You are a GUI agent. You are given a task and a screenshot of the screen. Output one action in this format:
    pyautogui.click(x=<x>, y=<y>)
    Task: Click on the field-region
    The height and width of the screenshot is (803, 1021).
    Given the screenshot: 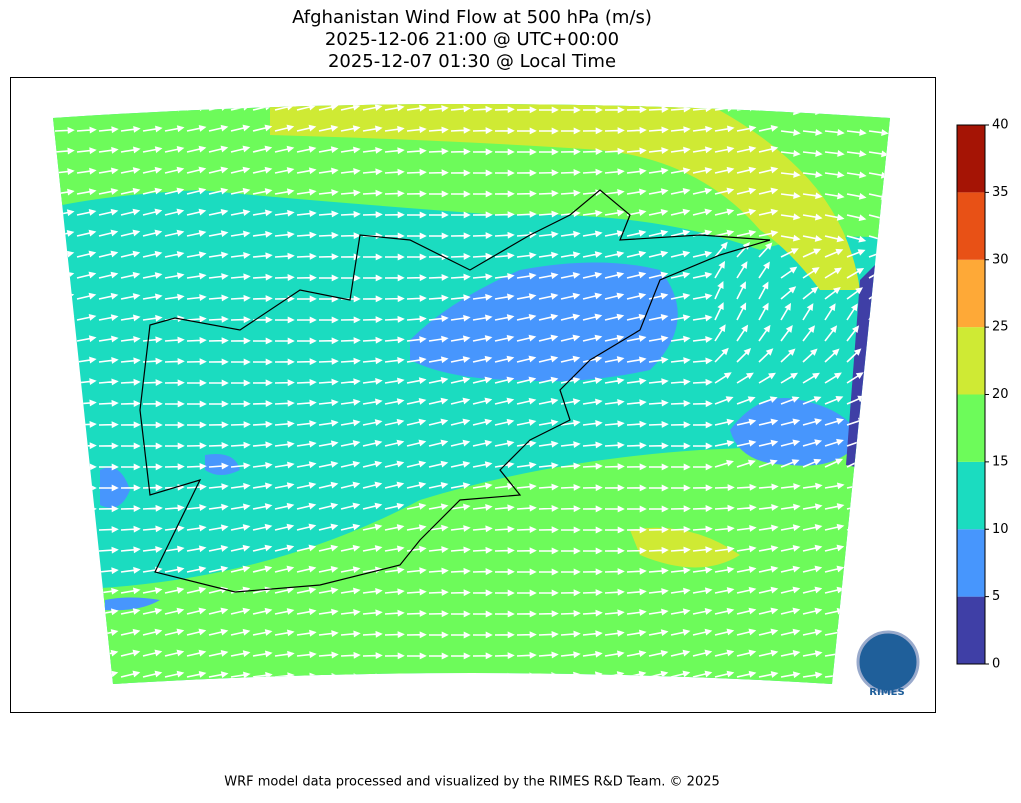 What is the action you would take?
    pyautogui.click(x=170, y=532)
    